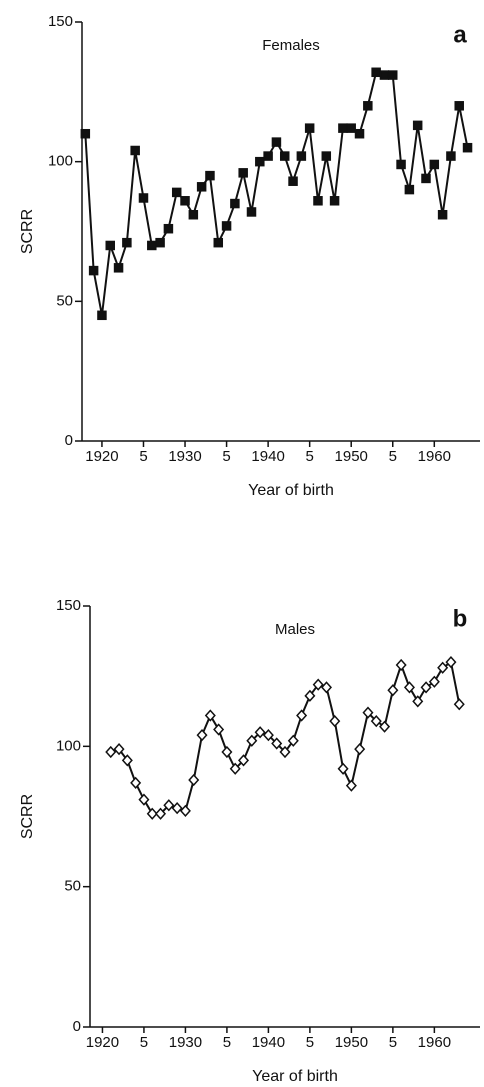  Describe the element at coordinates (60, 161) in the screenshot. I see `y-tick-label: 100` at that location.